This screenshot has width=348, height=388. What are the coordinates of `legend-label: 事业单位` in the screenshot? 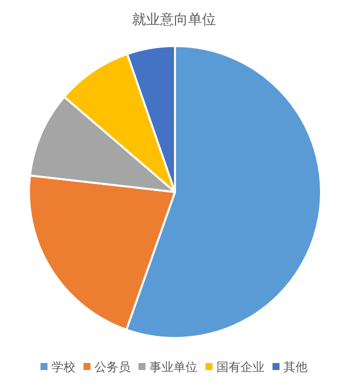 It's located at (174, 367).